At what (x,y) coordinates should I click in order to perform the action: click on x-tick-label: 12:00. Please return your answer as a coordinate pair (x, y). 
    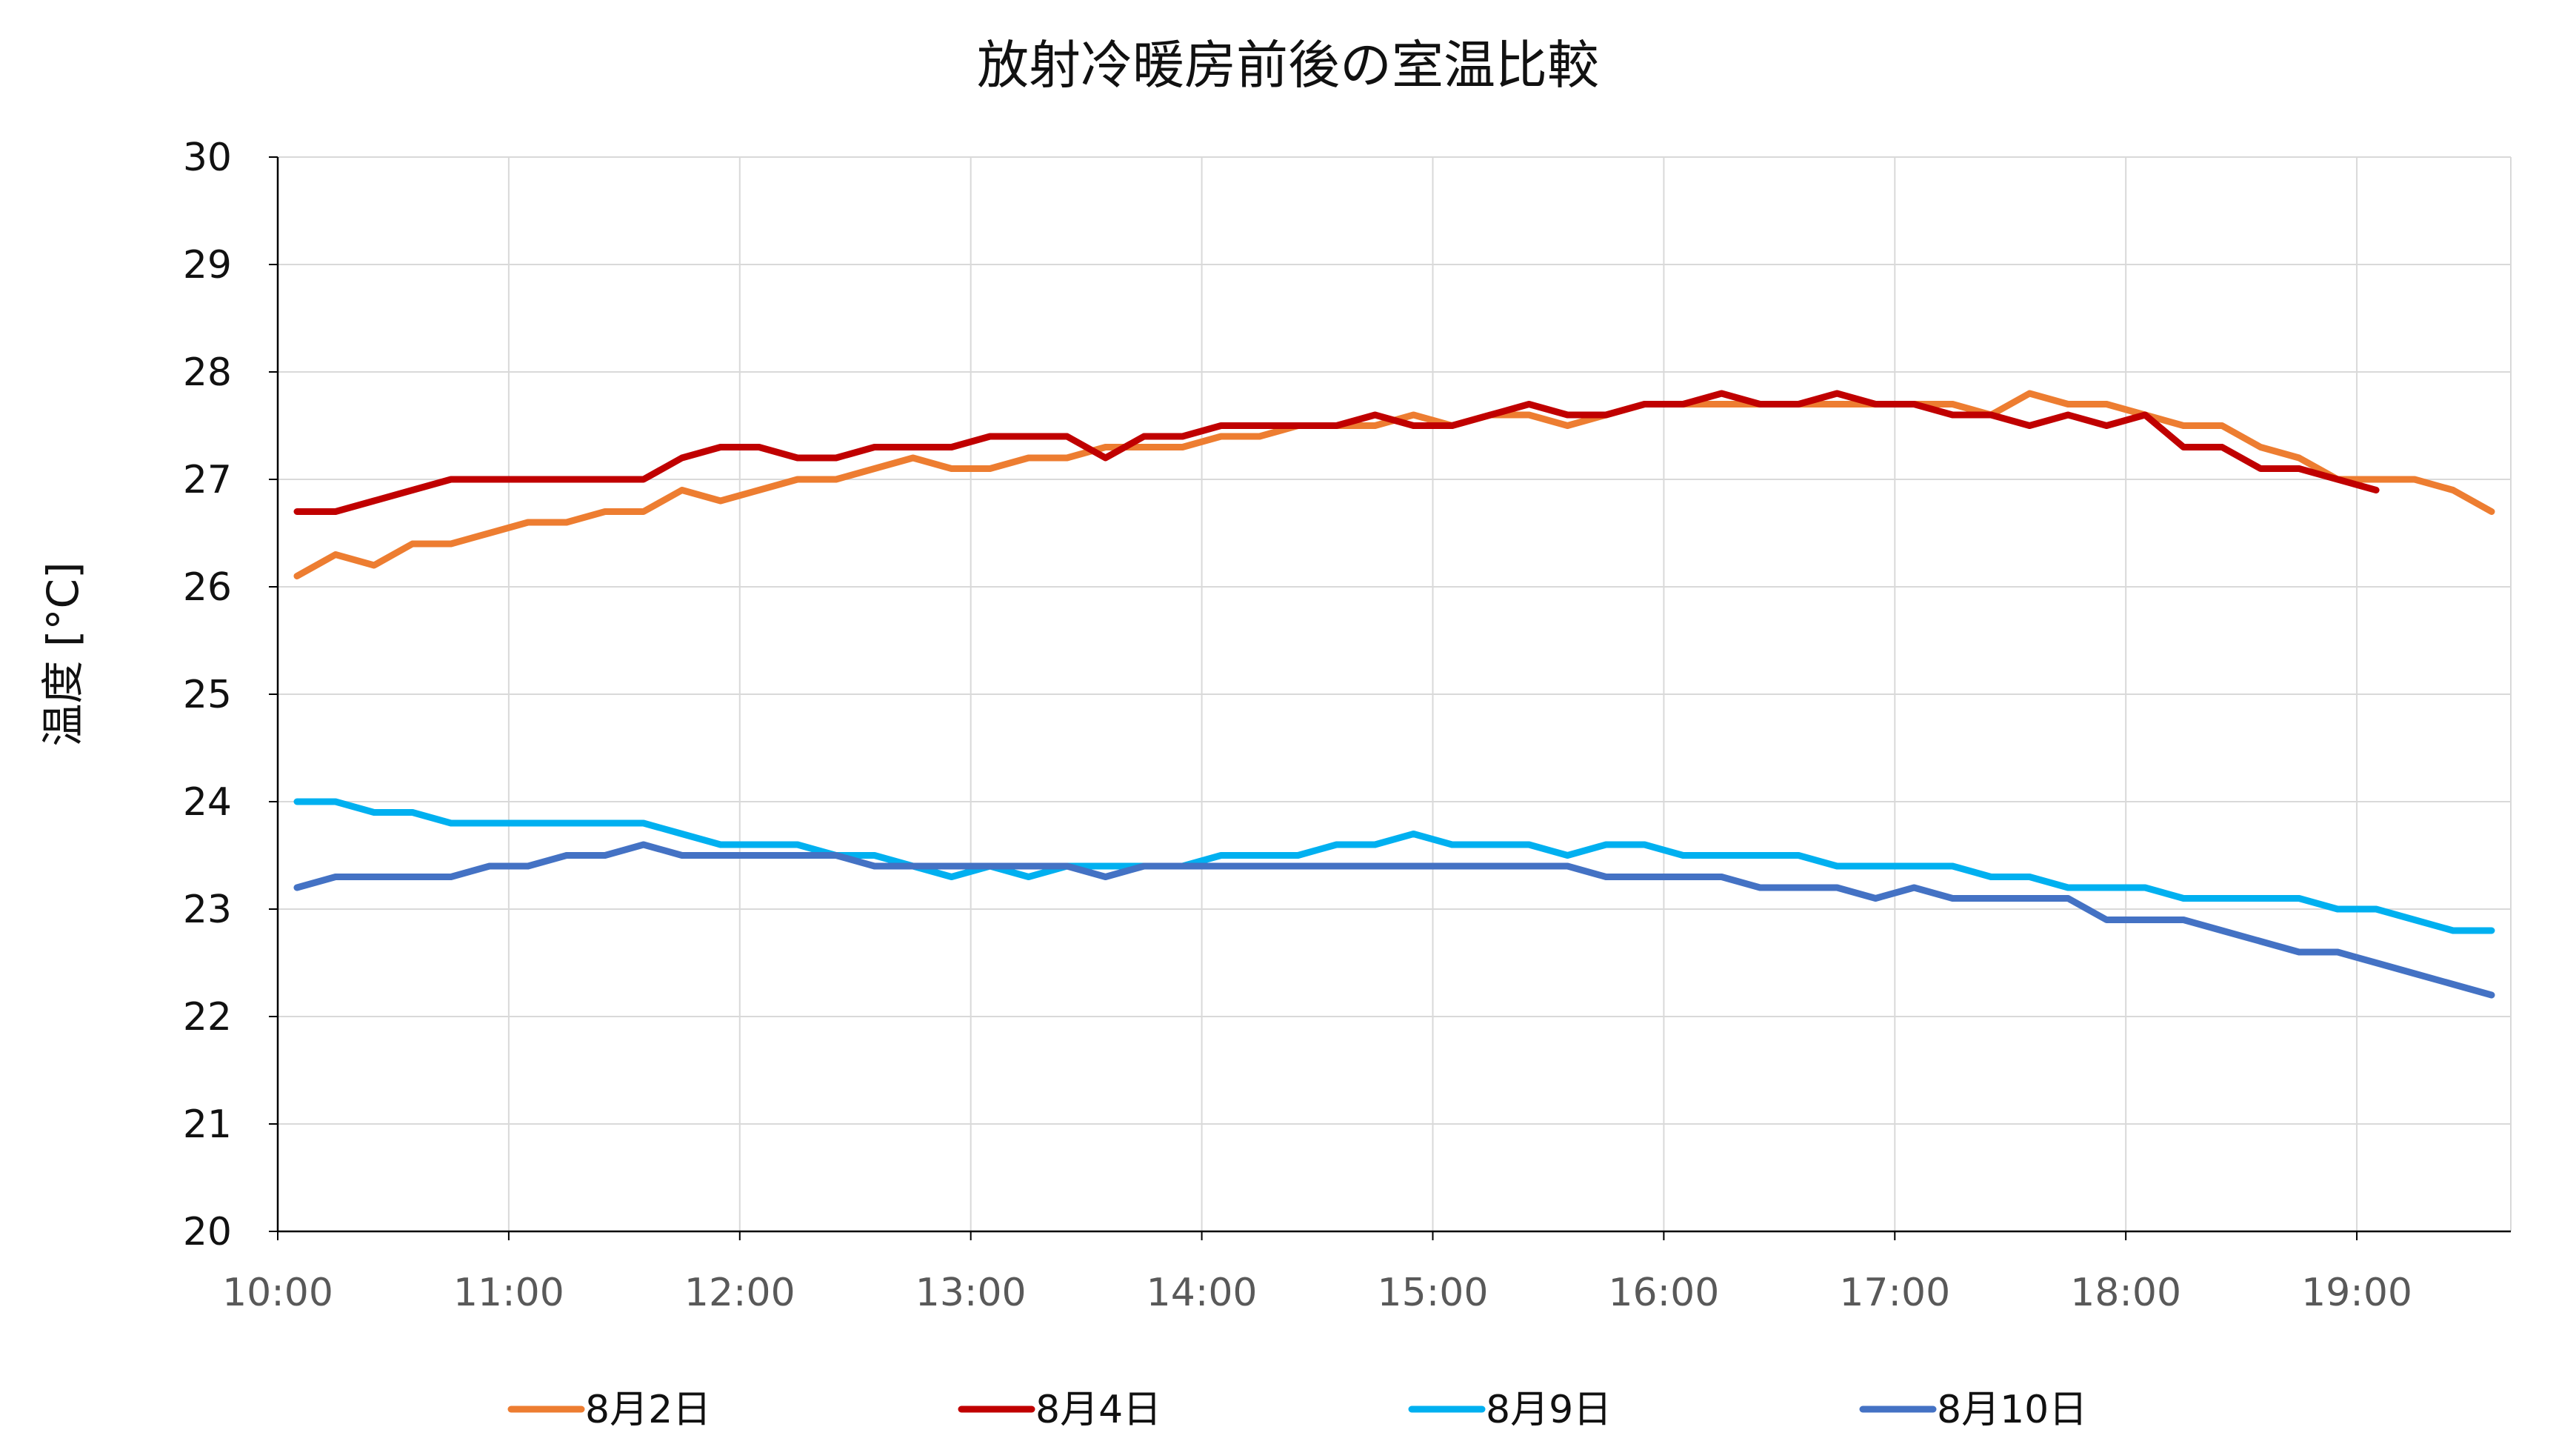
    Looking at the image, I should click on (739, 1293).